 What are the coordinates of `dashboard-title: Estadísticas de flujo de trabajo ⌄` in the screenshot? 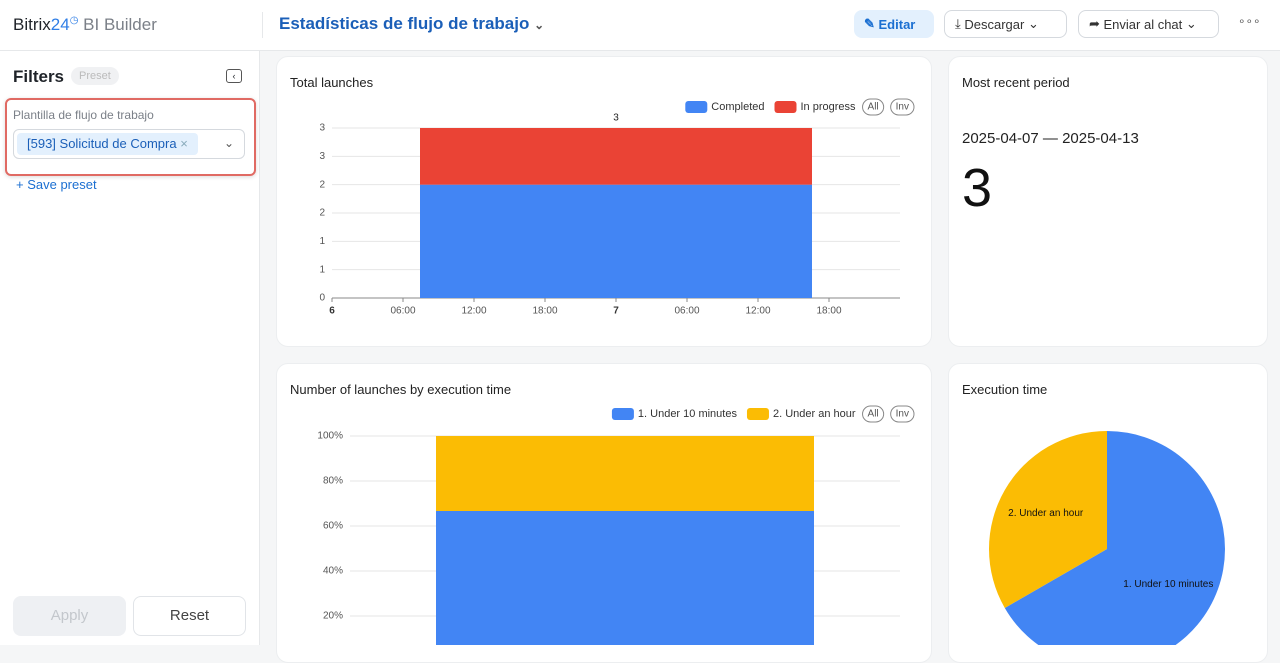 It's located at (412, 23).